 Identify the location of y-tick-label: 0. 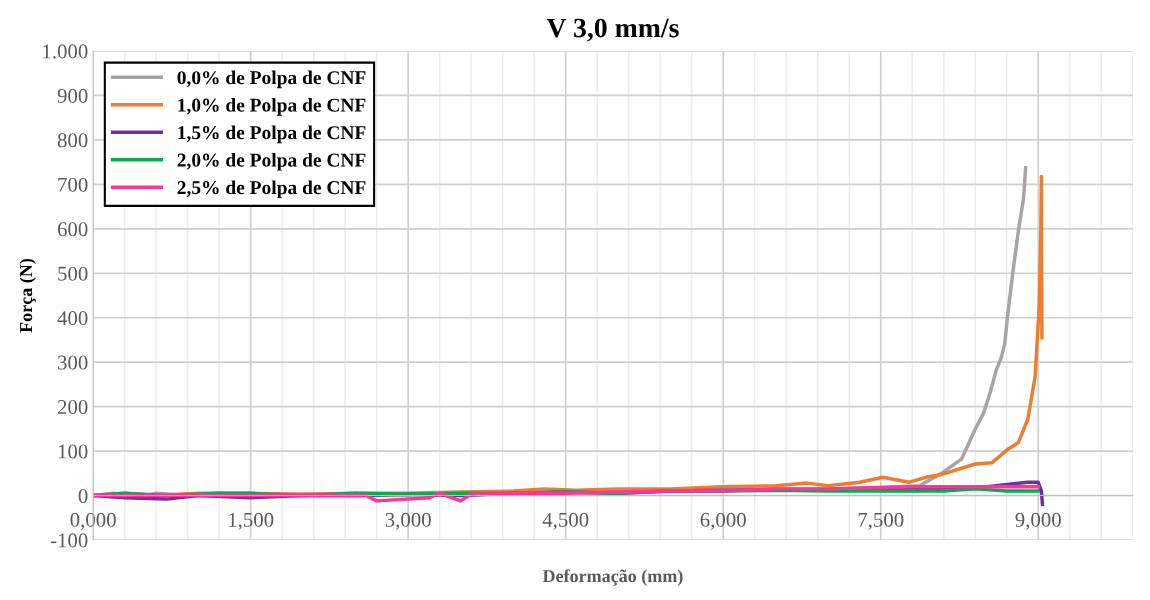
(83, 495).